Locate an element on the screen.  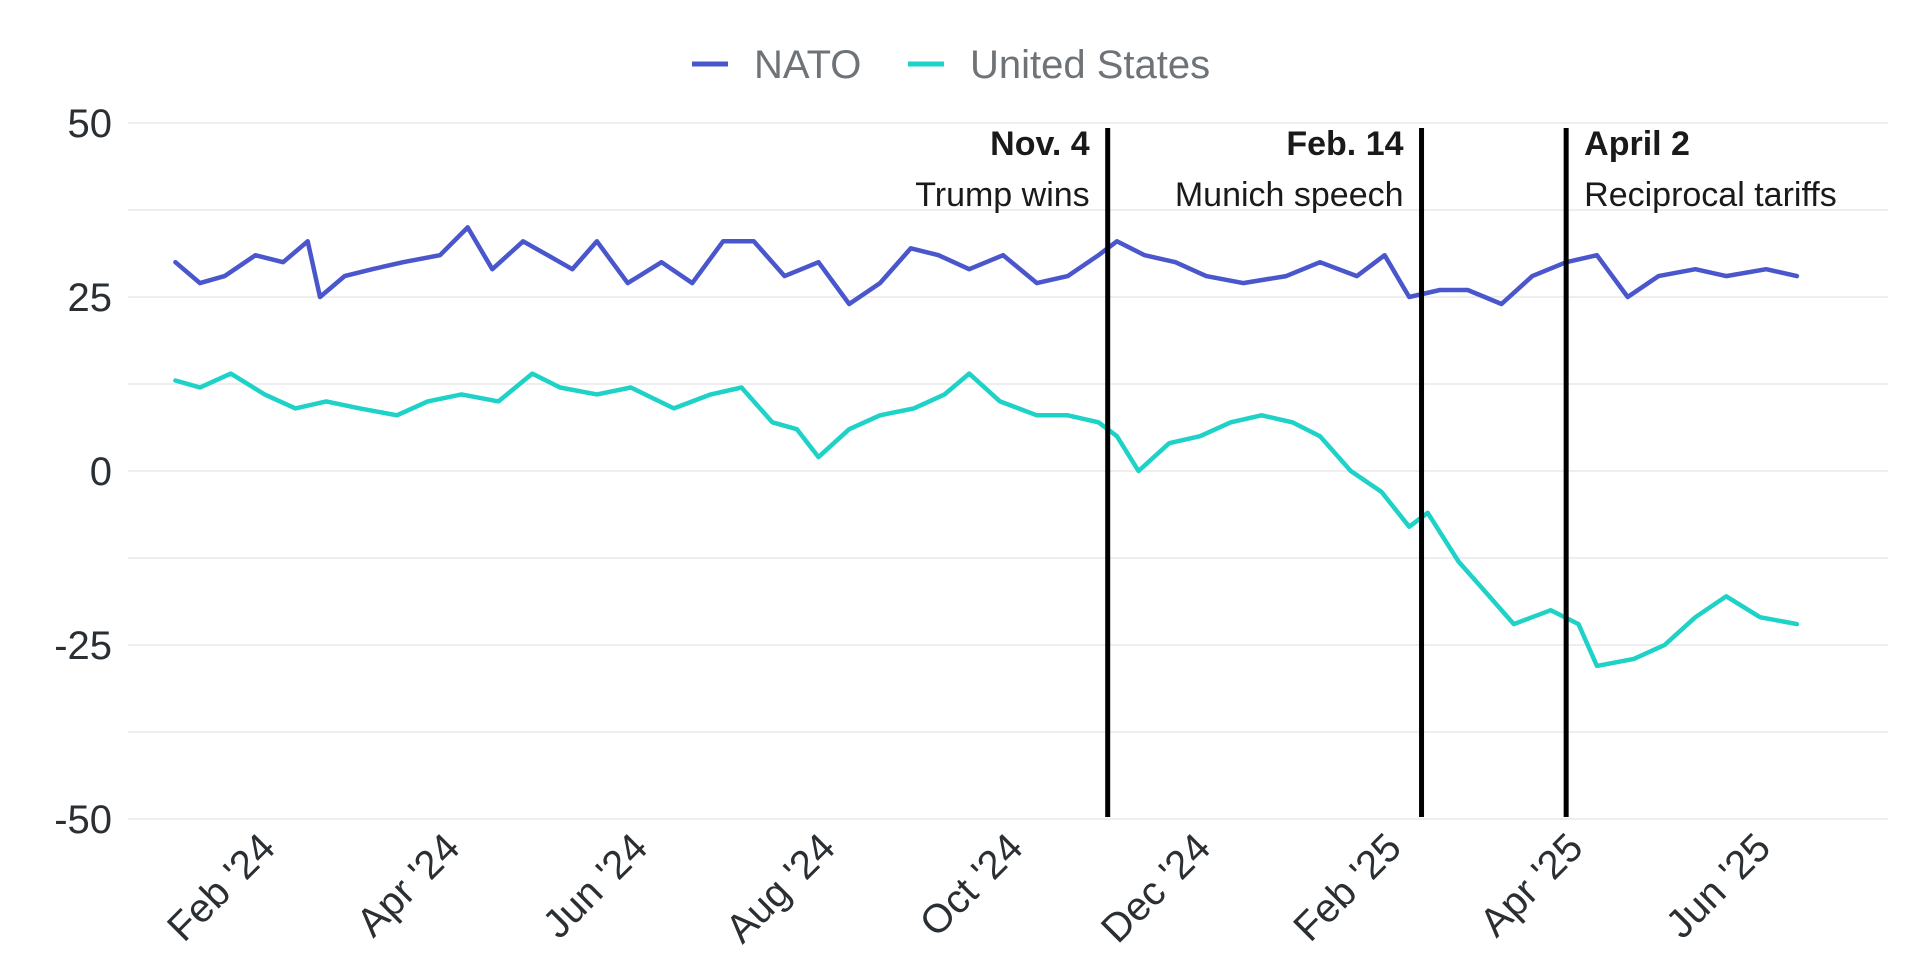
x-tick-label: Jun '24 is located at coordinates (595, 885).